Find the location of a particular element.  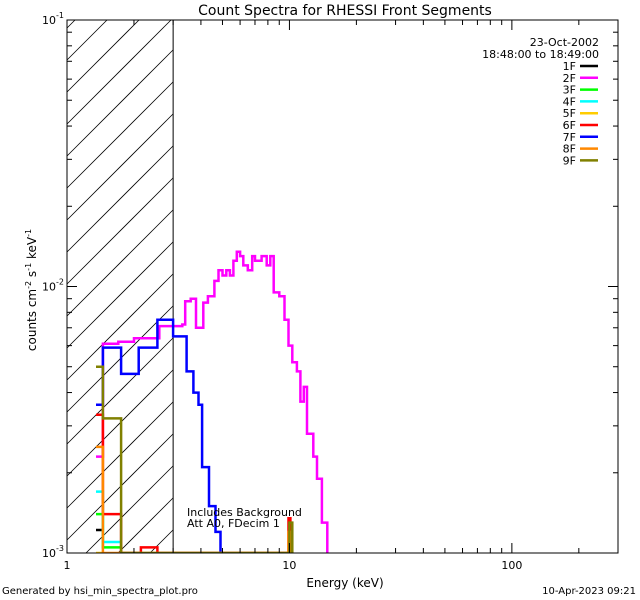

legend-label-6f: 6F is located at coordinates (569, 125).